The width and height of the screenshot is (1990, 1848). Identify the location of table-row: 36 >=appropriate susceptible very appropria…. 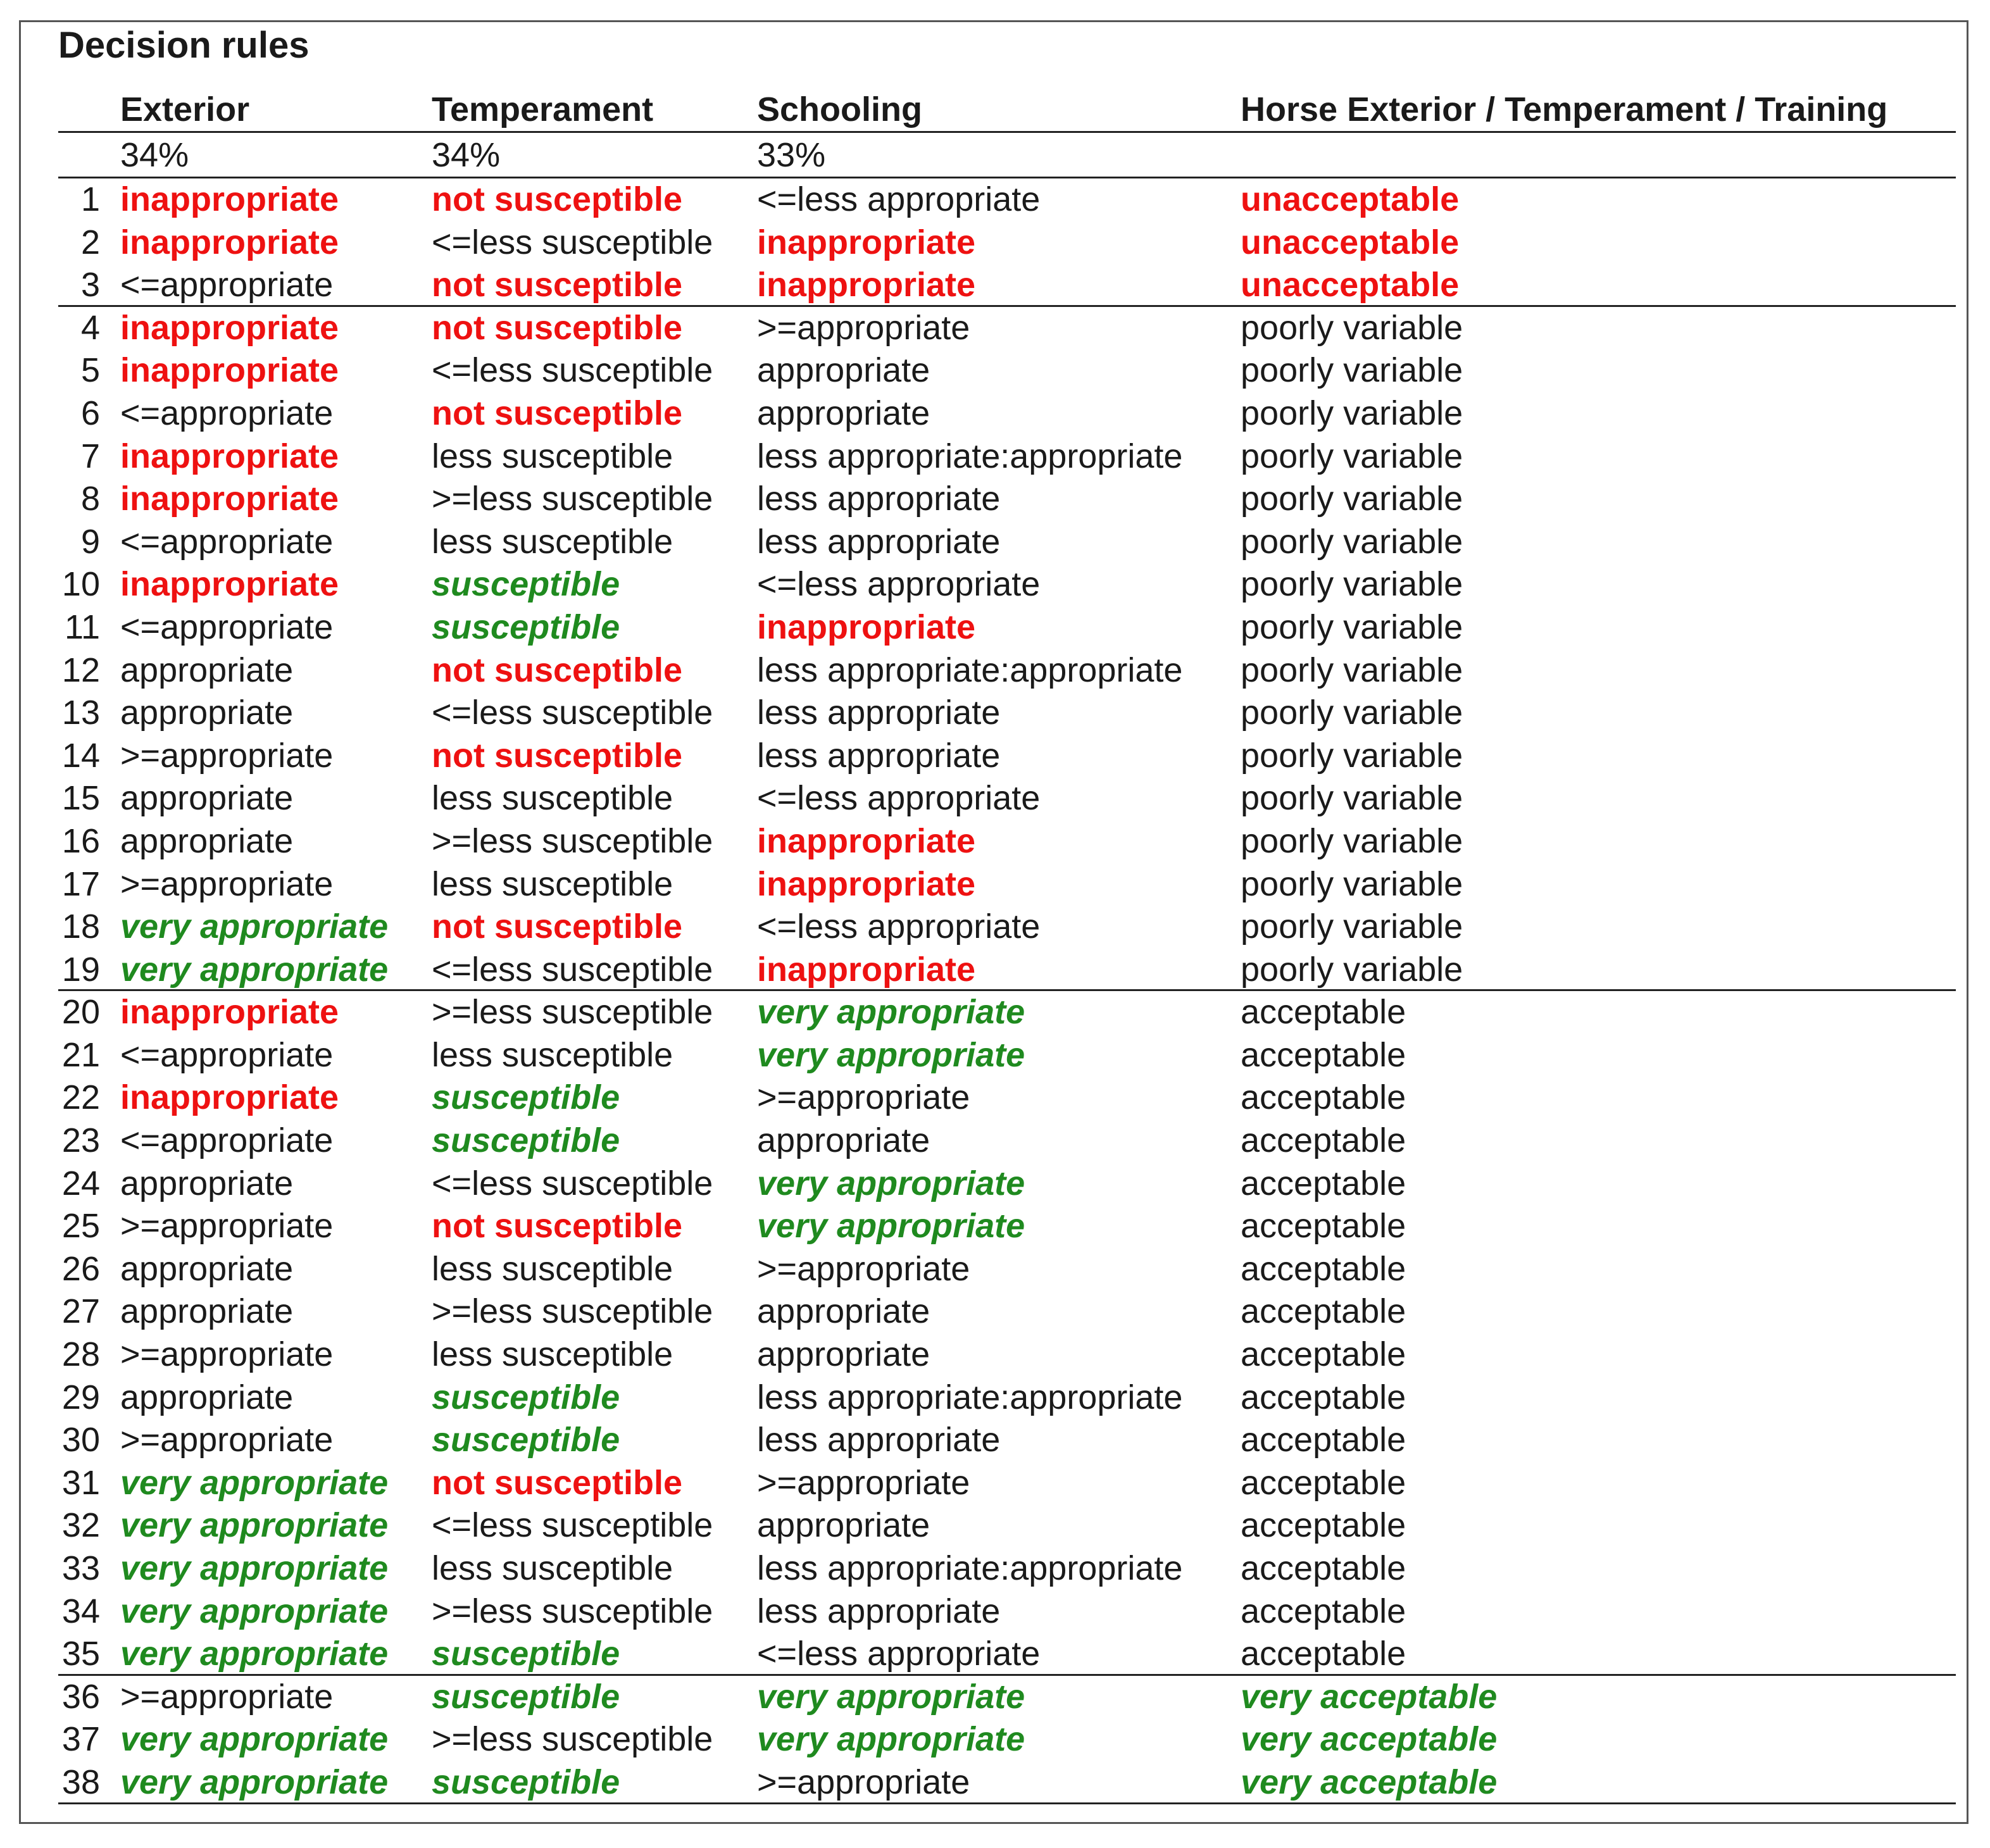
(1007, 1697).